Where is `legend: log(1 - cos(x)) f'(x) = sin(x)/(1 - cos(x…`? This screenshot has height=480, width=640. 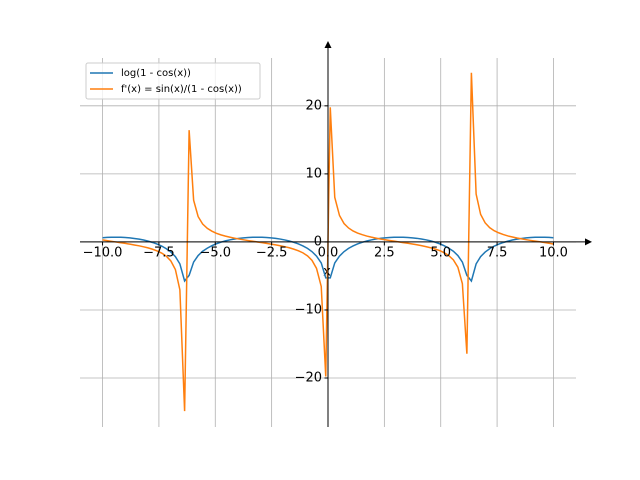 legend: log(1 - cos(x)) f'(x) = sin(x)/(1 - cos(x… is located at coordinates (173, 81).